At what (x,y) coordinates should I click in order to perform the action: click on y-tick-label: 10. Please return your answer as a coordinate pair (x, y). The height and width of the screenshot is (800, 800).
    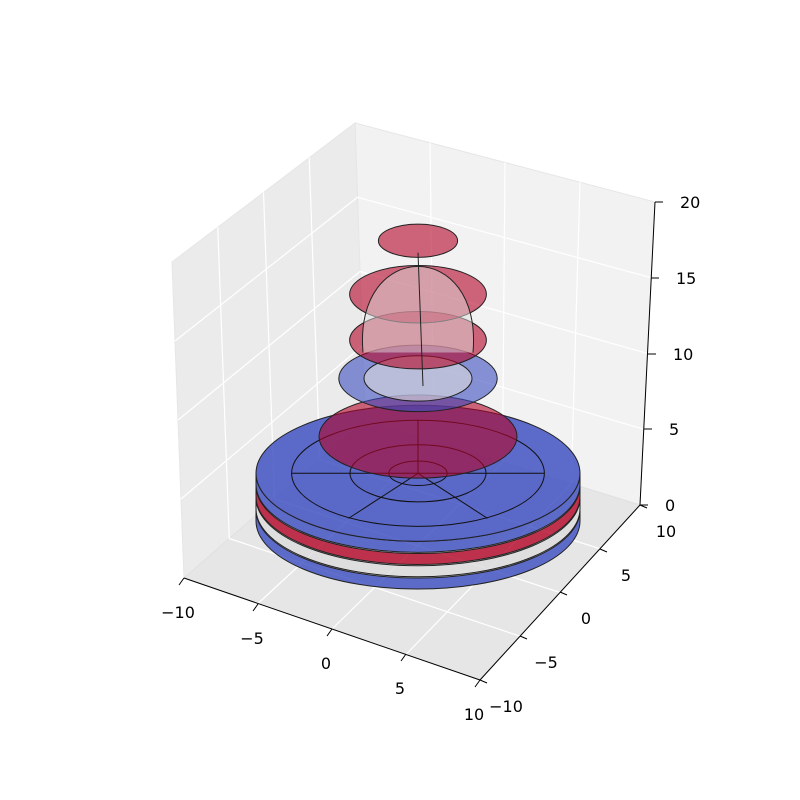
    Looking at the image, I should click on (666, 531).